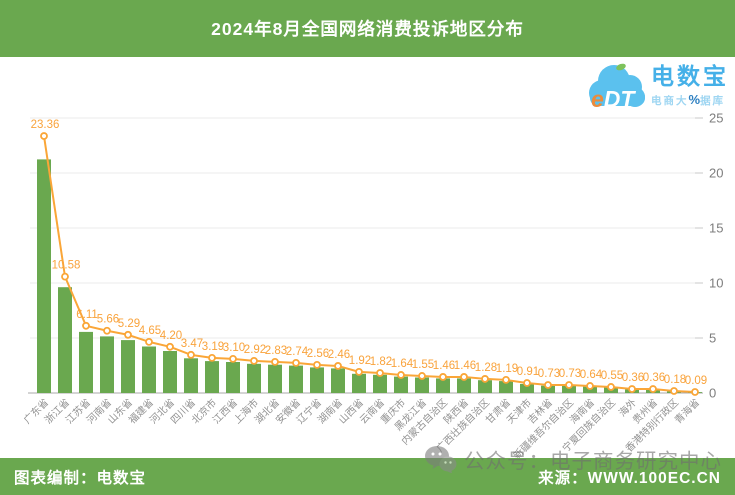  I want to click on title-bar: 2024年8月全国网络消费投诉地区分布, so click(367, 28).